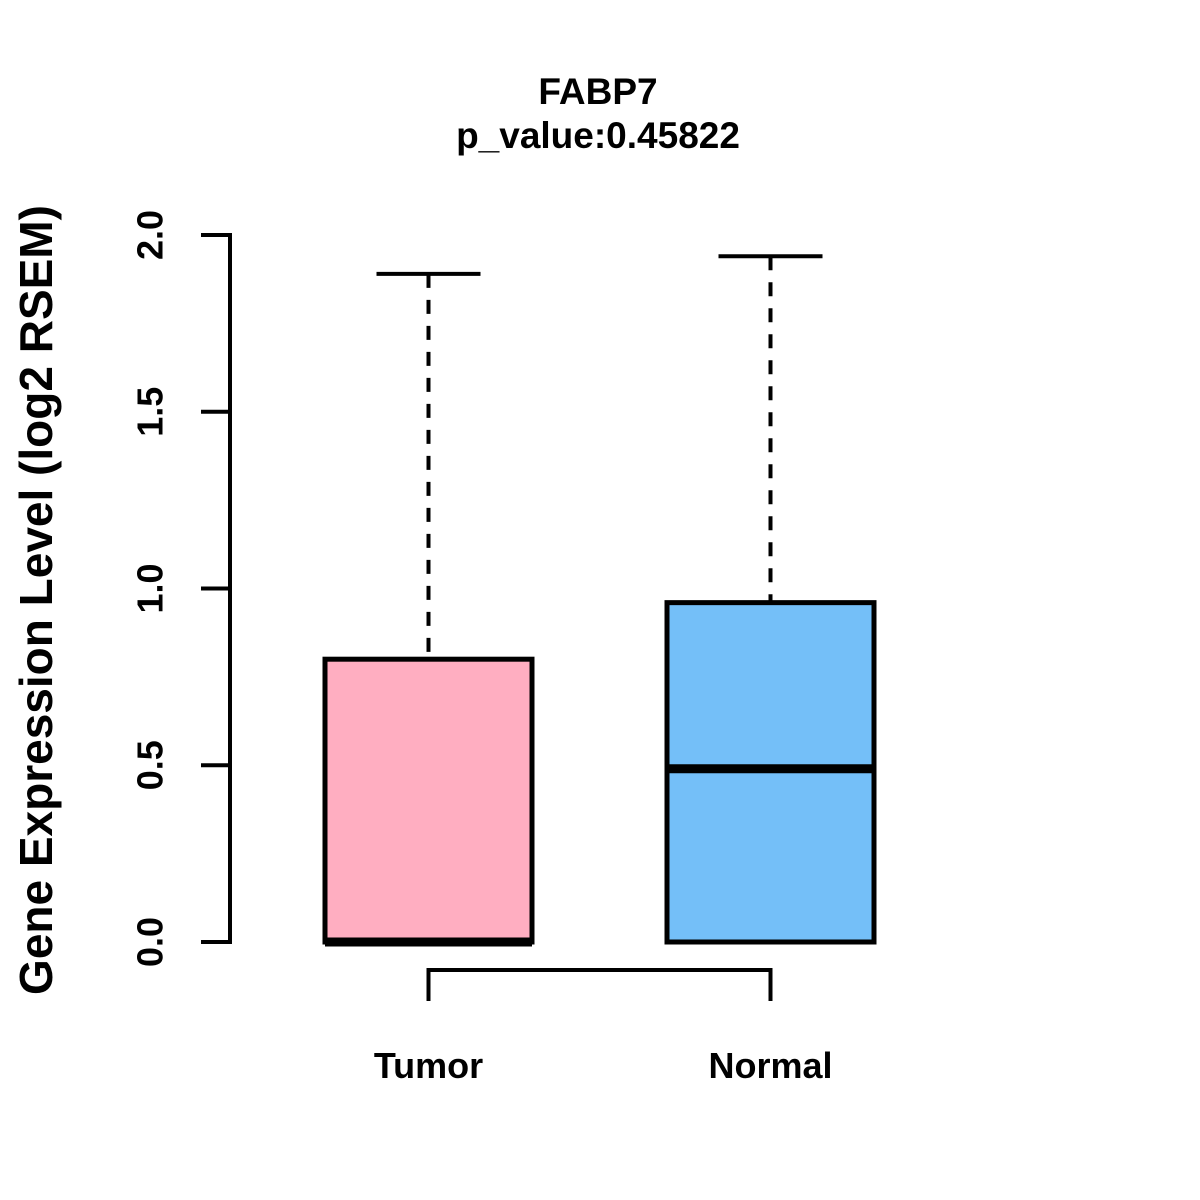 The width and height of the screenshot is (1200, 1200). I want to click on box-tumor, so click(428, 800).